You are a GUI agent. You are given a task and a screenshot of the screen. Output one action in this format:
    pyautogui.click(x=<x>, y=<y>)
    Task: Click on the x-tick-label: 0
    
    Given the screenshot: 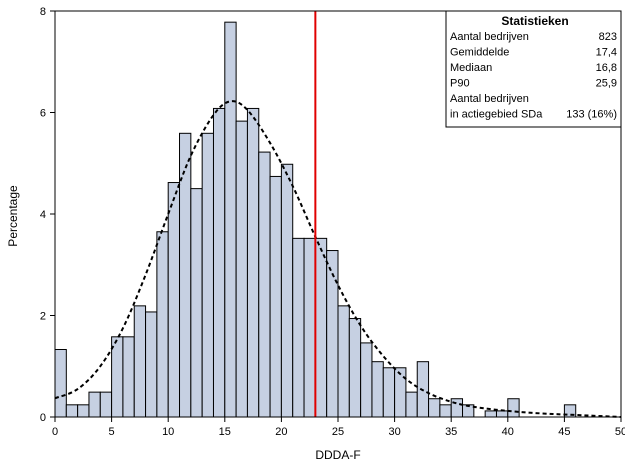 What is the action you would take?
    pyautogui.click(x=55, y=432)
    